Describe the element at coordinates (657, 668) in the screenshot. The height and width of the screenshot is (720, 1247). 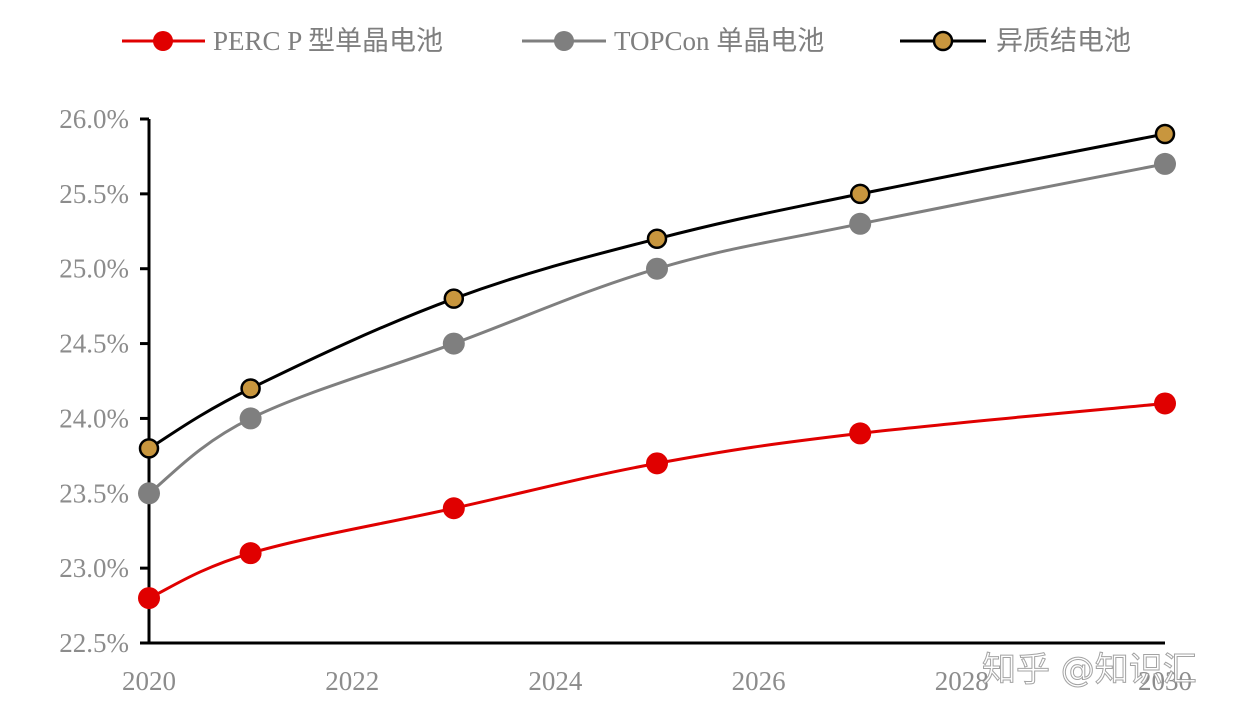
I see `x-axis: 2020 2022 2024 2026 2028 2030` at that location.